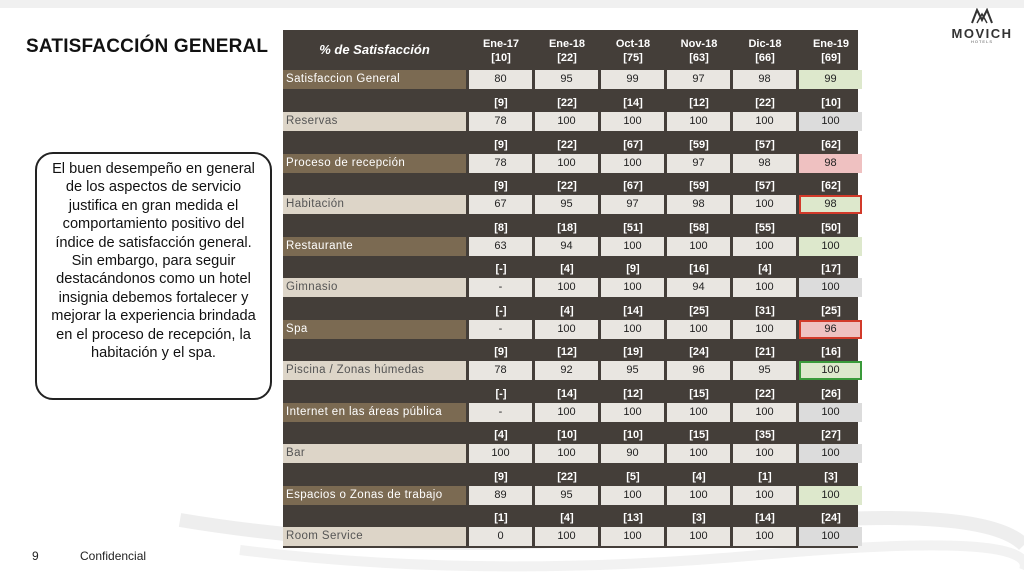  Describe the element at coordinates (633, 227) in the screenshot. I see `sample-count: [51]` at that location.